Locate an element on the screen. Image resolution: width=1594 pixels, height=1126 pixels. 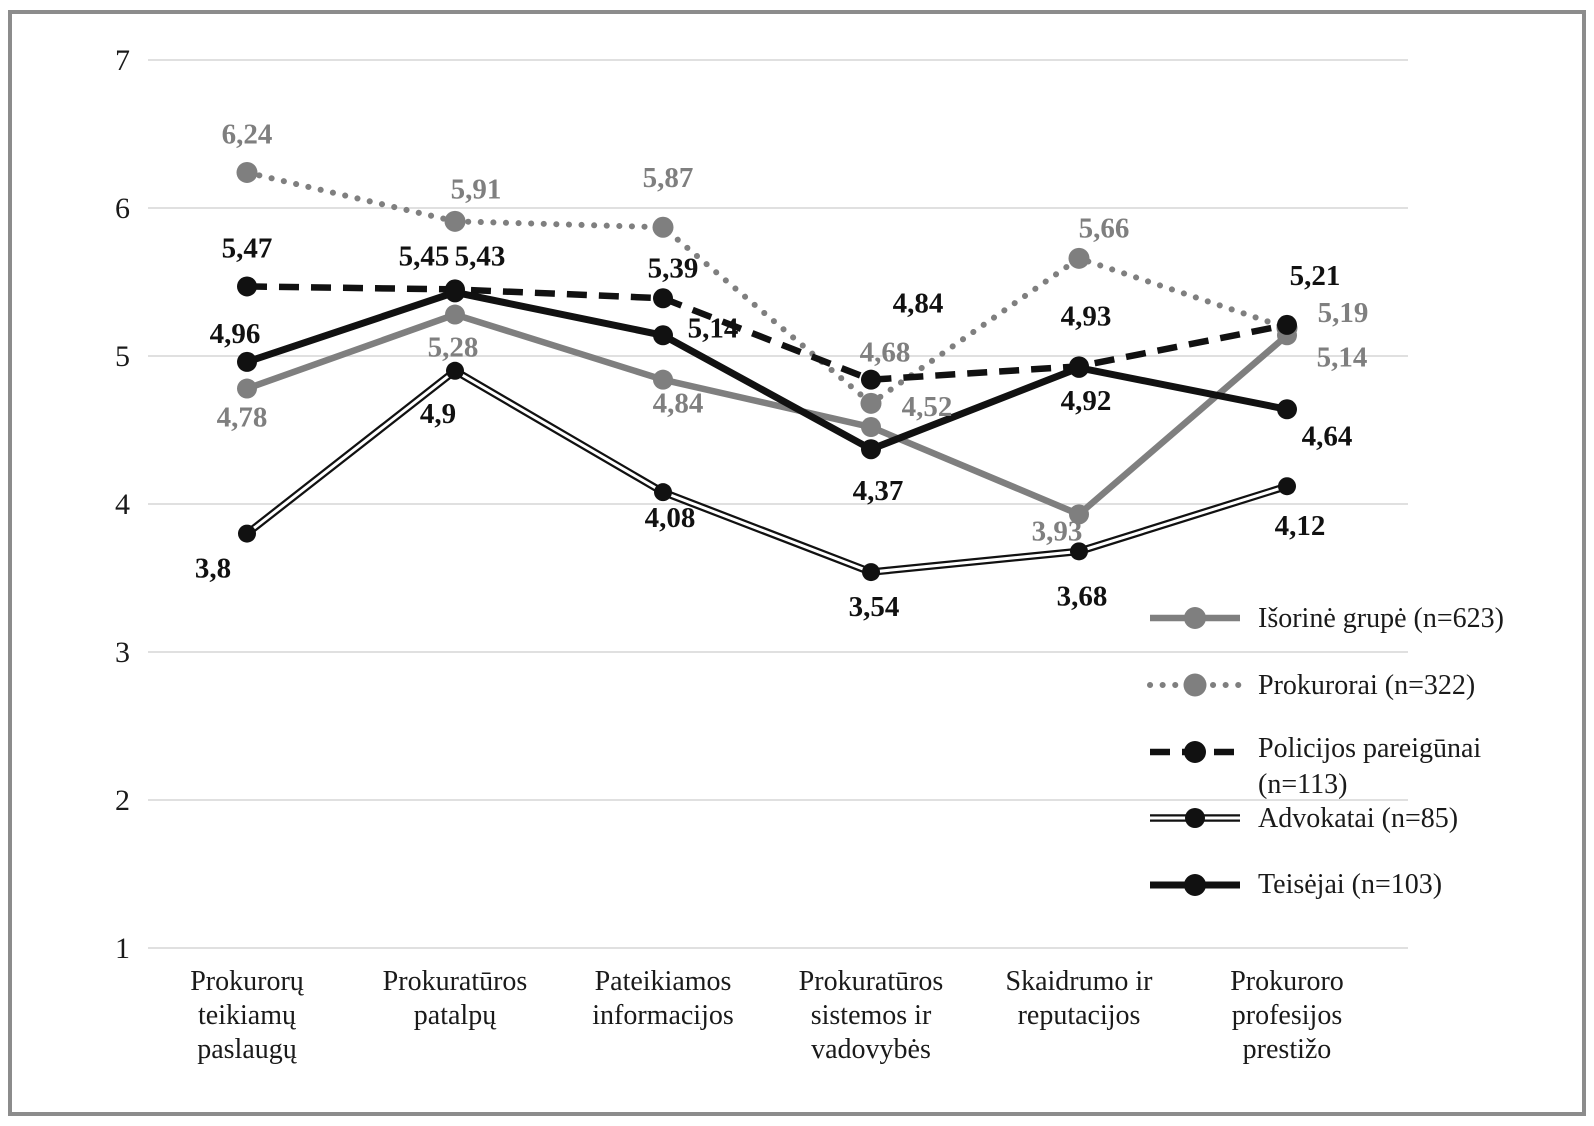
data-label-prokurorai-4: 4,68 is located at coordinates (885, 352).